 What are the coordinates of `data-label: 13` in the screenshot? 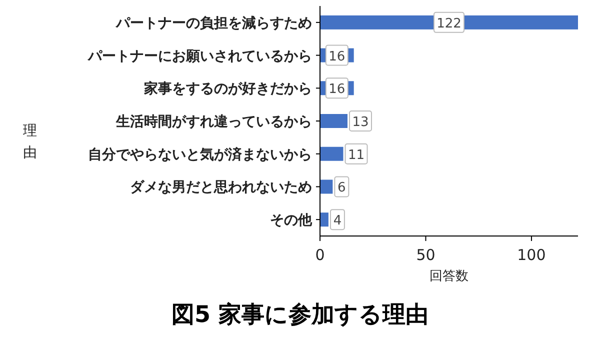 It's located at (360, 122).